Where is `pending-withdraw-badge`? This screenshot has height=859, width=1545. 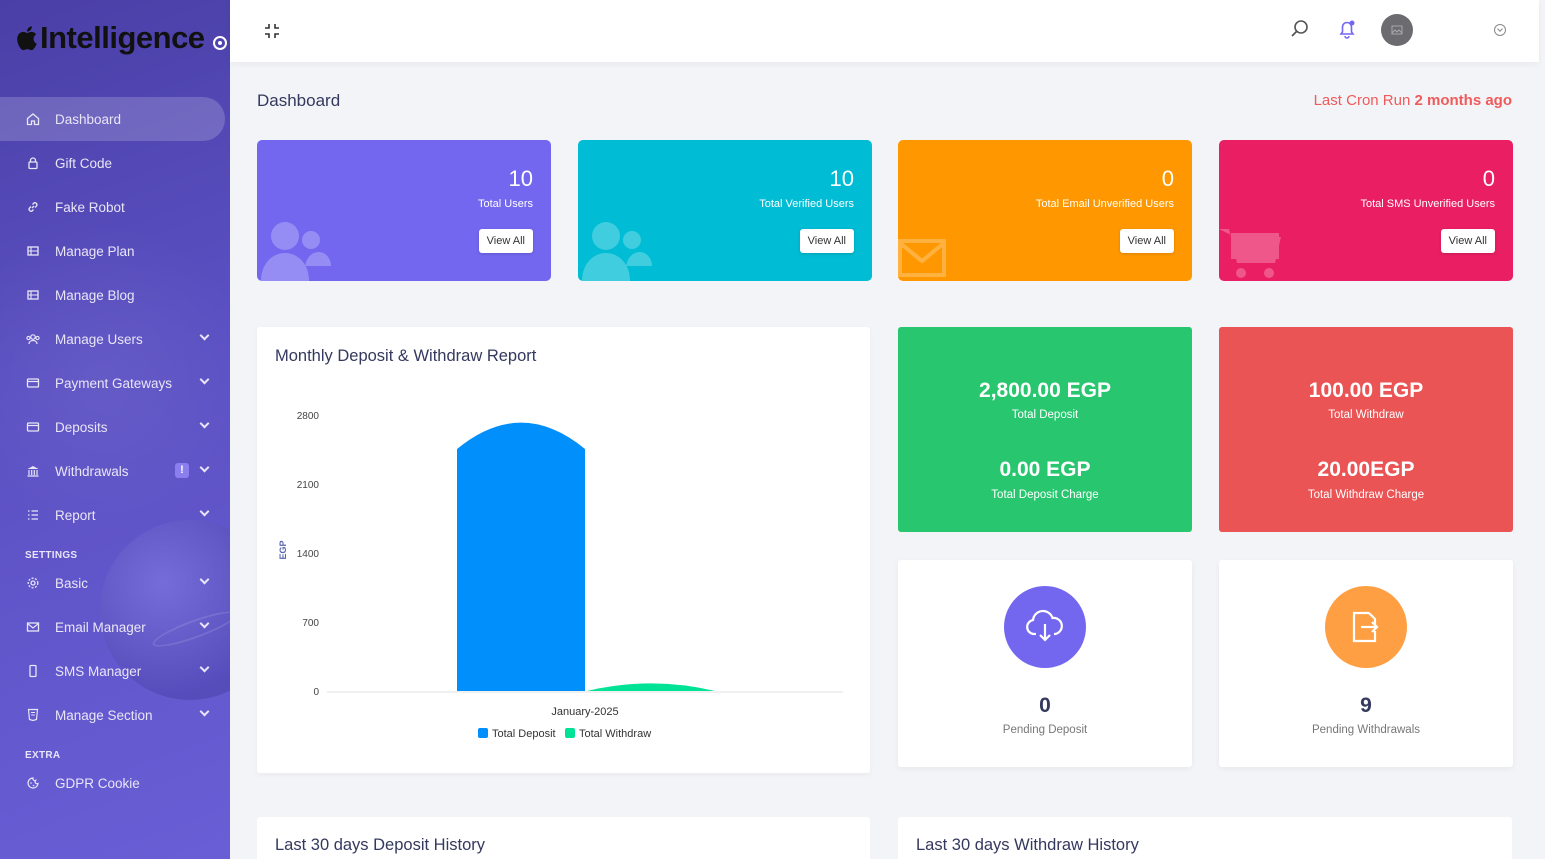
pending-withdraw-badge is located at coordinates (1366, 627).